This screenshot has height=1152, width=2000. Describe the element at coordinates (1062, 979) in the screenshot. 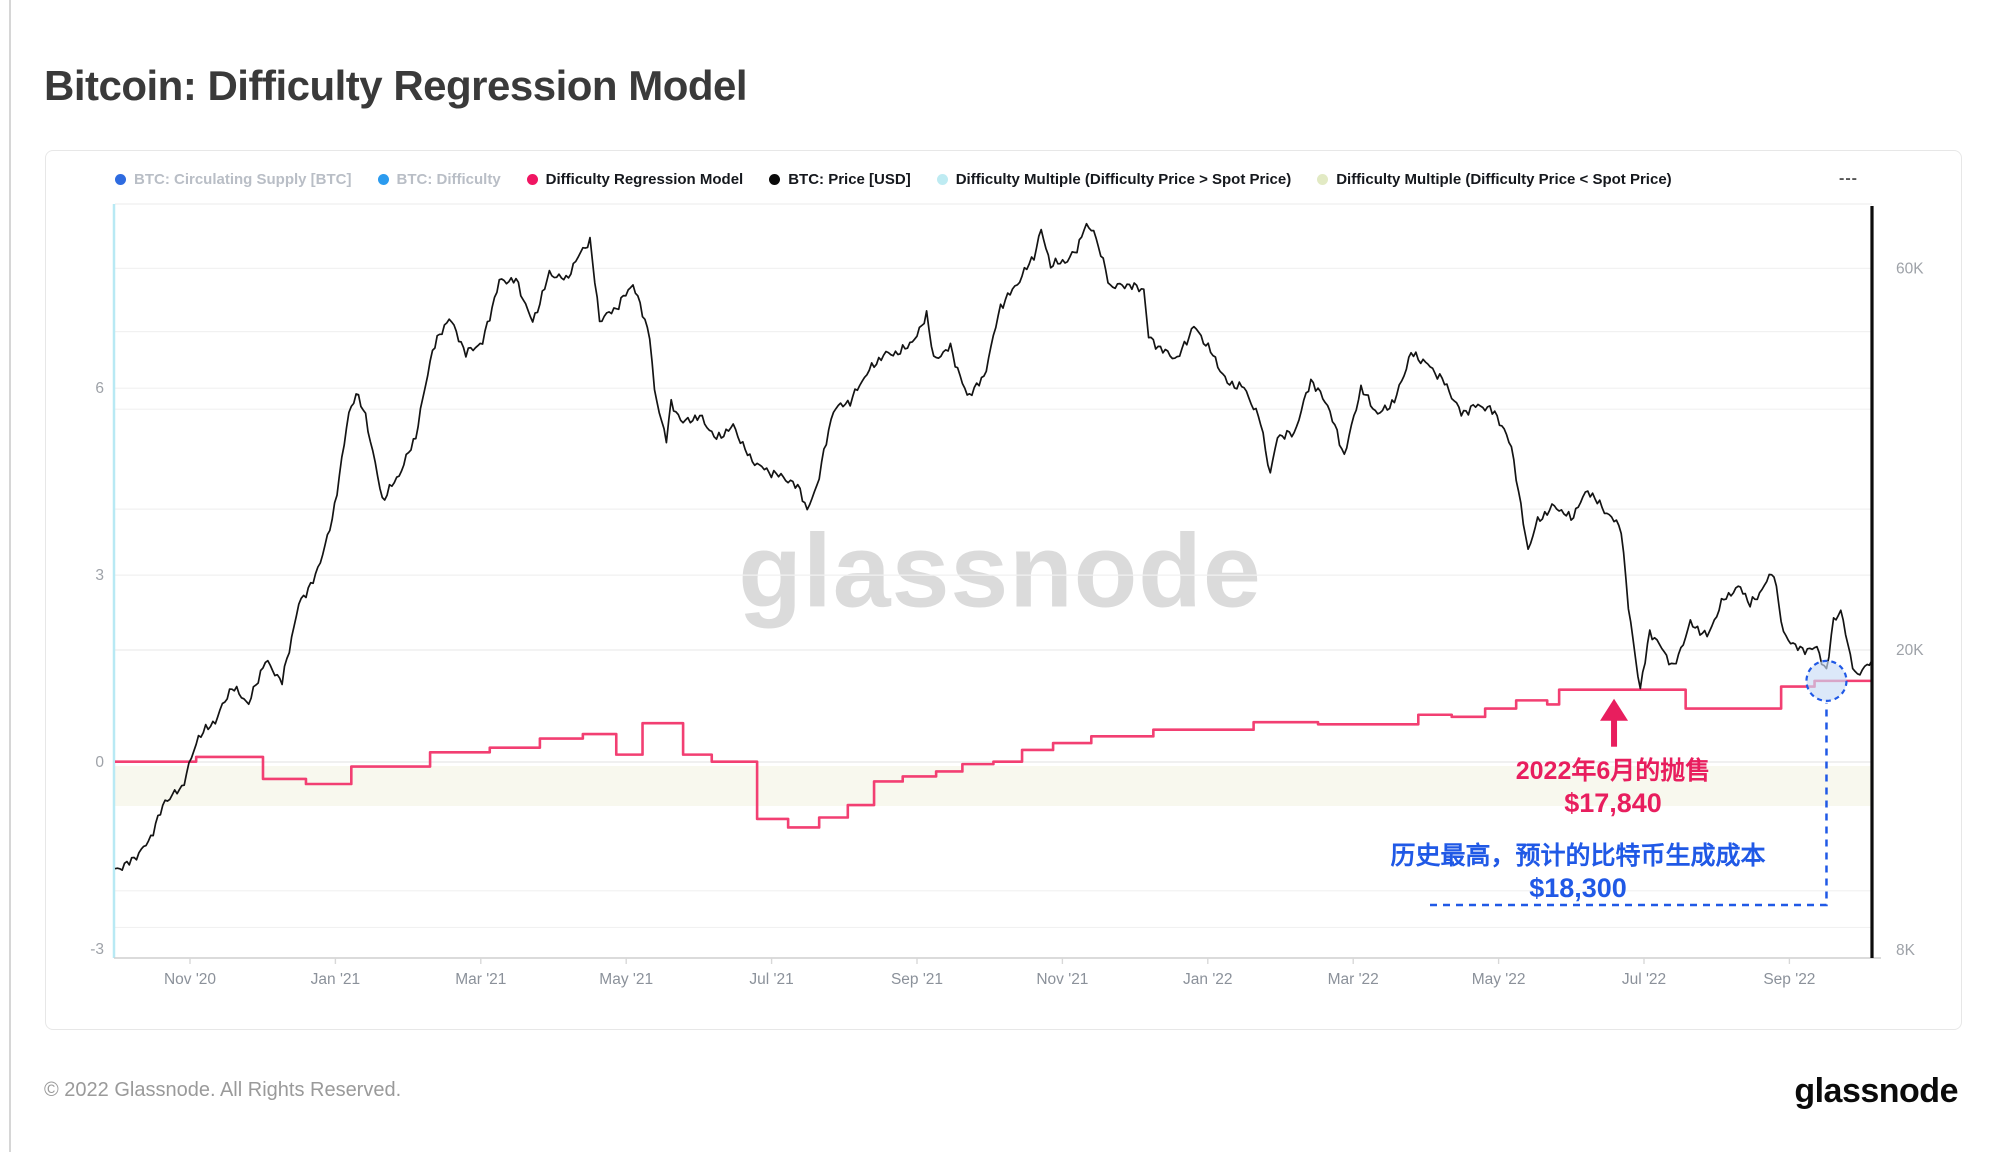

I see `x-axis-label: Nov '21` at that location.